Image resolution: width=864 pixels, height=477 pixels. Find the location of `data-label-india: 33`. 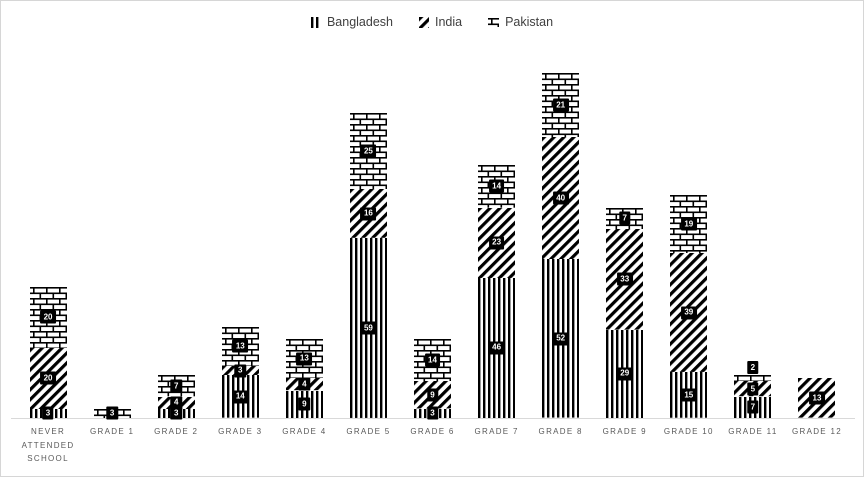

data-label-india: 33 is located at coordinates (624, 279).